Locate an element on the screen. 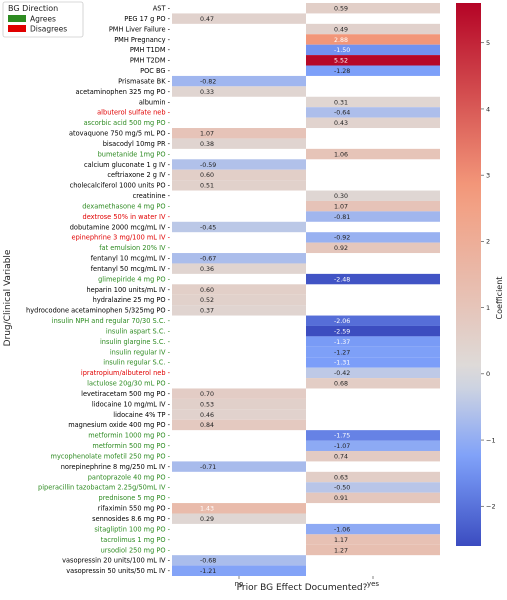  cell-value-label: 1.27 is located at coordinates (341, 550).